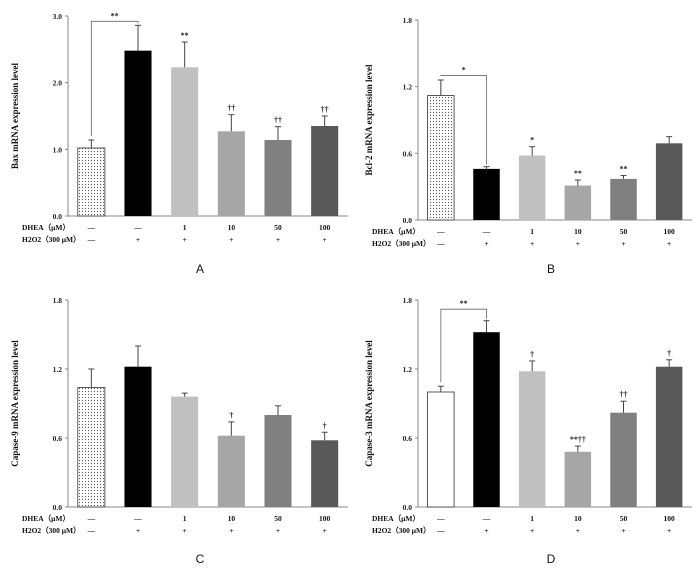  What do you see at coordinates (551, 269) in the screenshot?
I see `panel-letter: B` at bounding box center [551, 269].